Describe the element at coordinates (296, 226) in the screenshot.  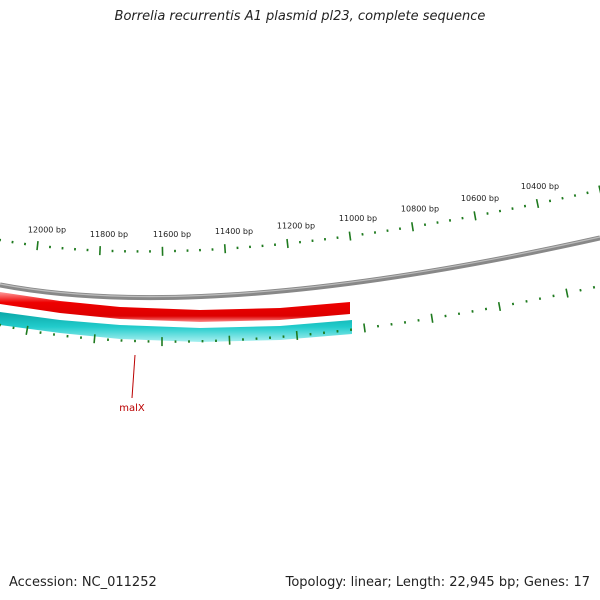
I see `scale-label: 11200 bp` at that location.